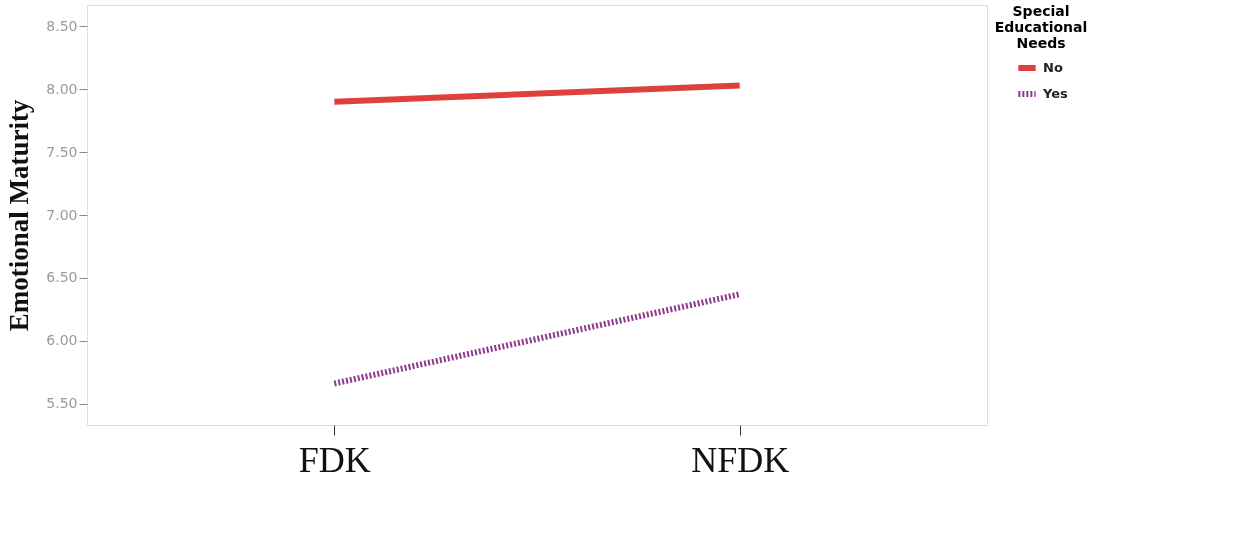 Image resolution: width=1248 pixels, height=535 pixels. What do you see at coordinates (1053, 67) in the screenshot?
I see `legend-label: No` at bounding box center [1053, 67].